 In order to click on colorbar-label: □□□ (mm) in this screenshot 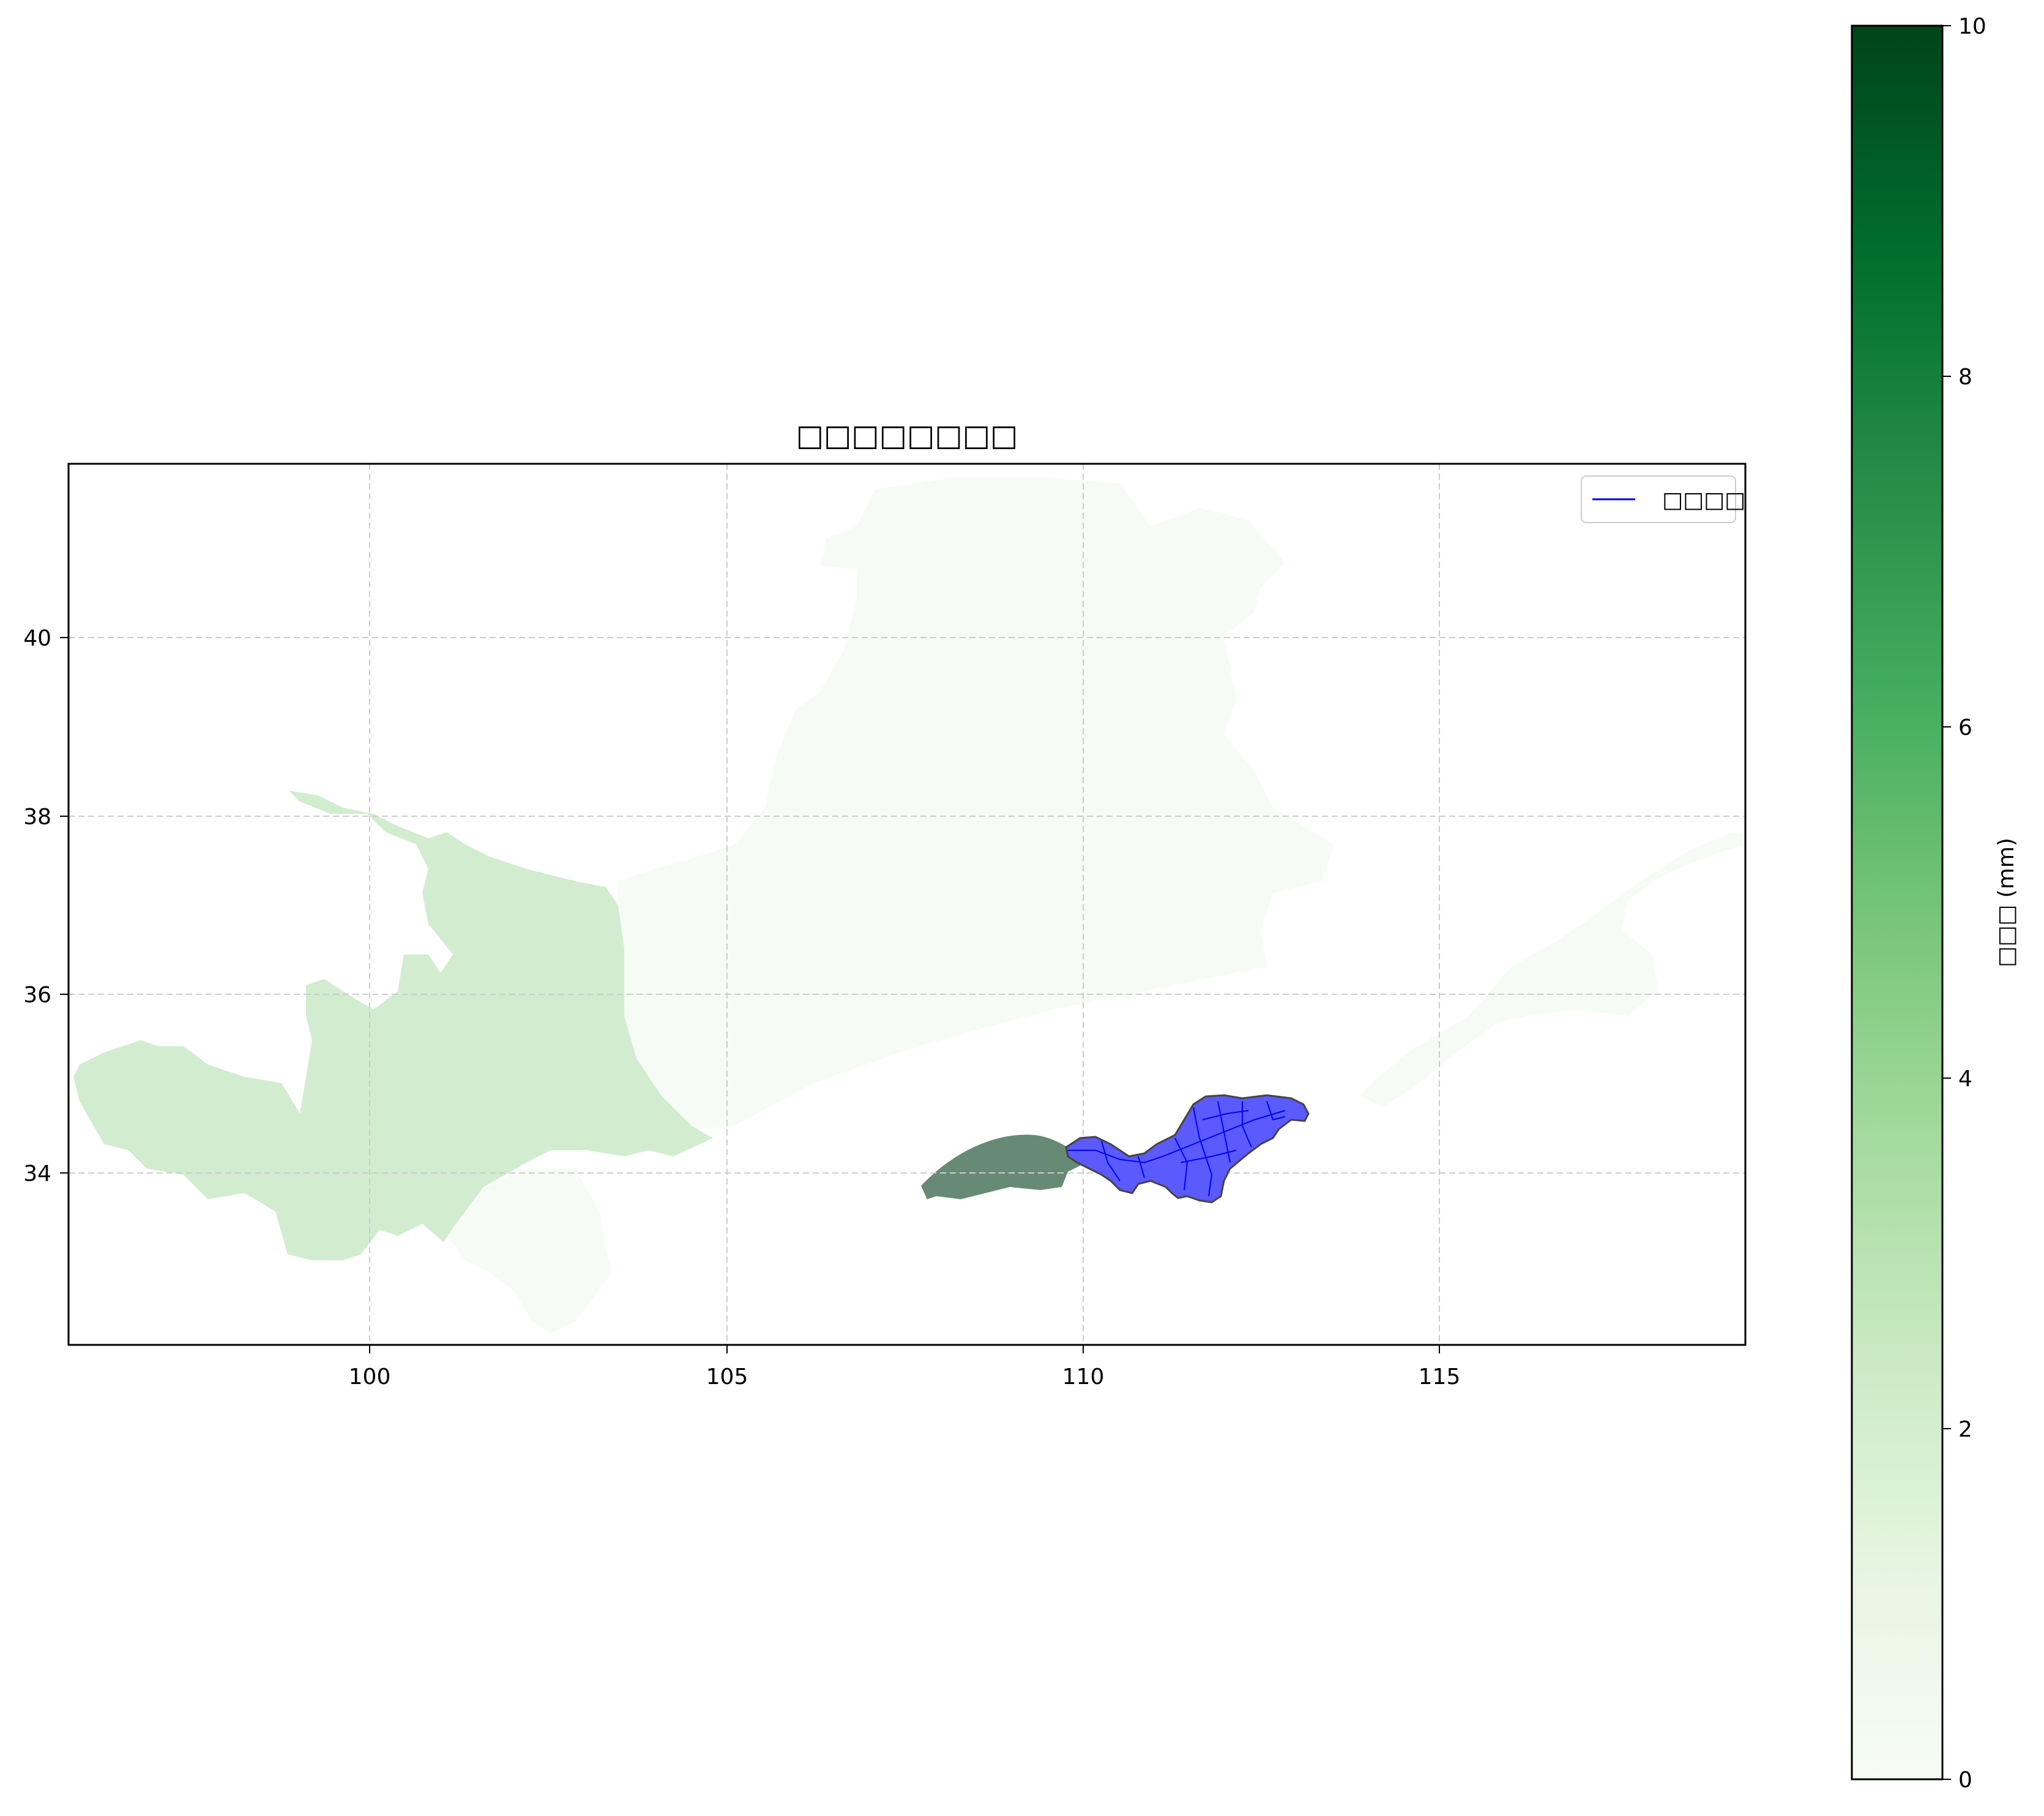, I will do `click(2006, 902)`.